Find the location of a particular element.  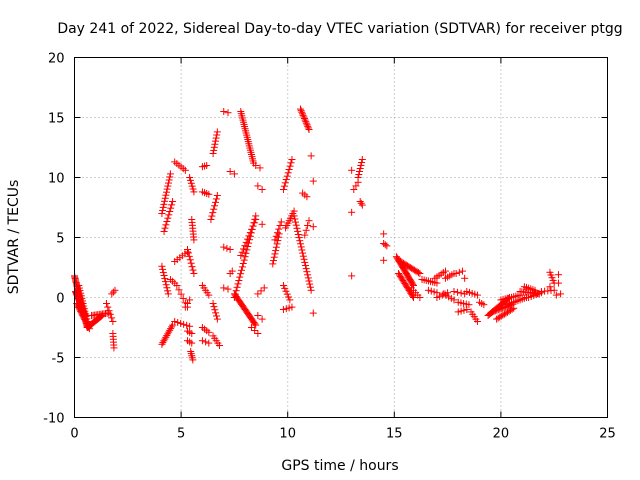

y-tick-label: 0 is located at coordinates (60, 299).